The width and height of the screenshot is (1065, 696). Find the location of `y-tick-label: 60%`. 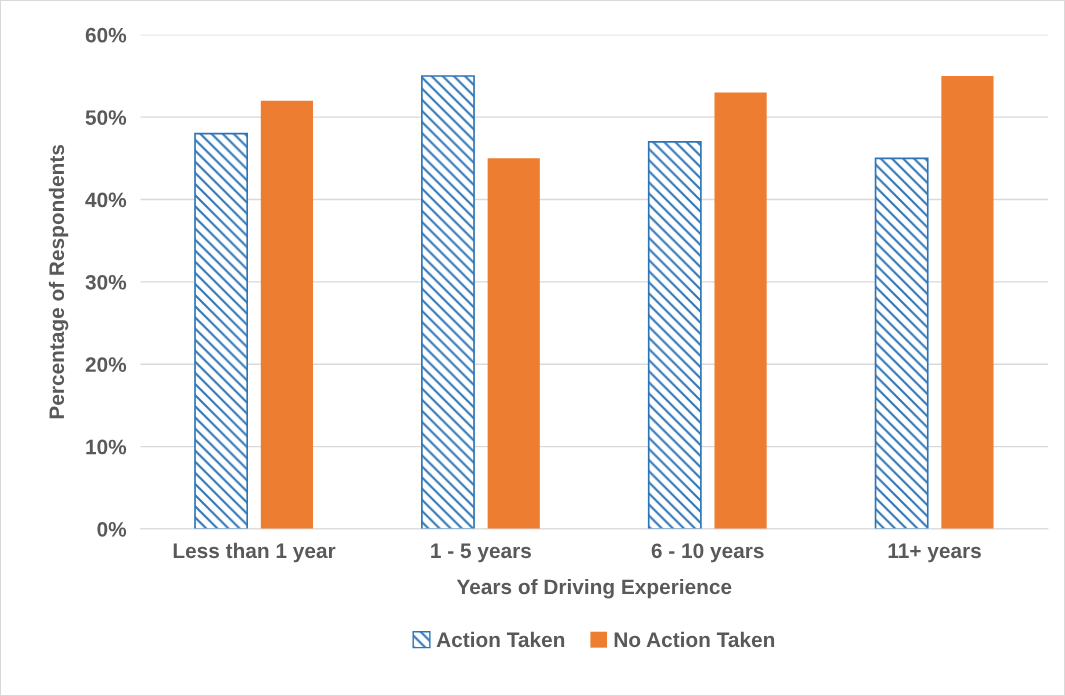

y-tick-label: 60% is located at coordinates (106, 35).